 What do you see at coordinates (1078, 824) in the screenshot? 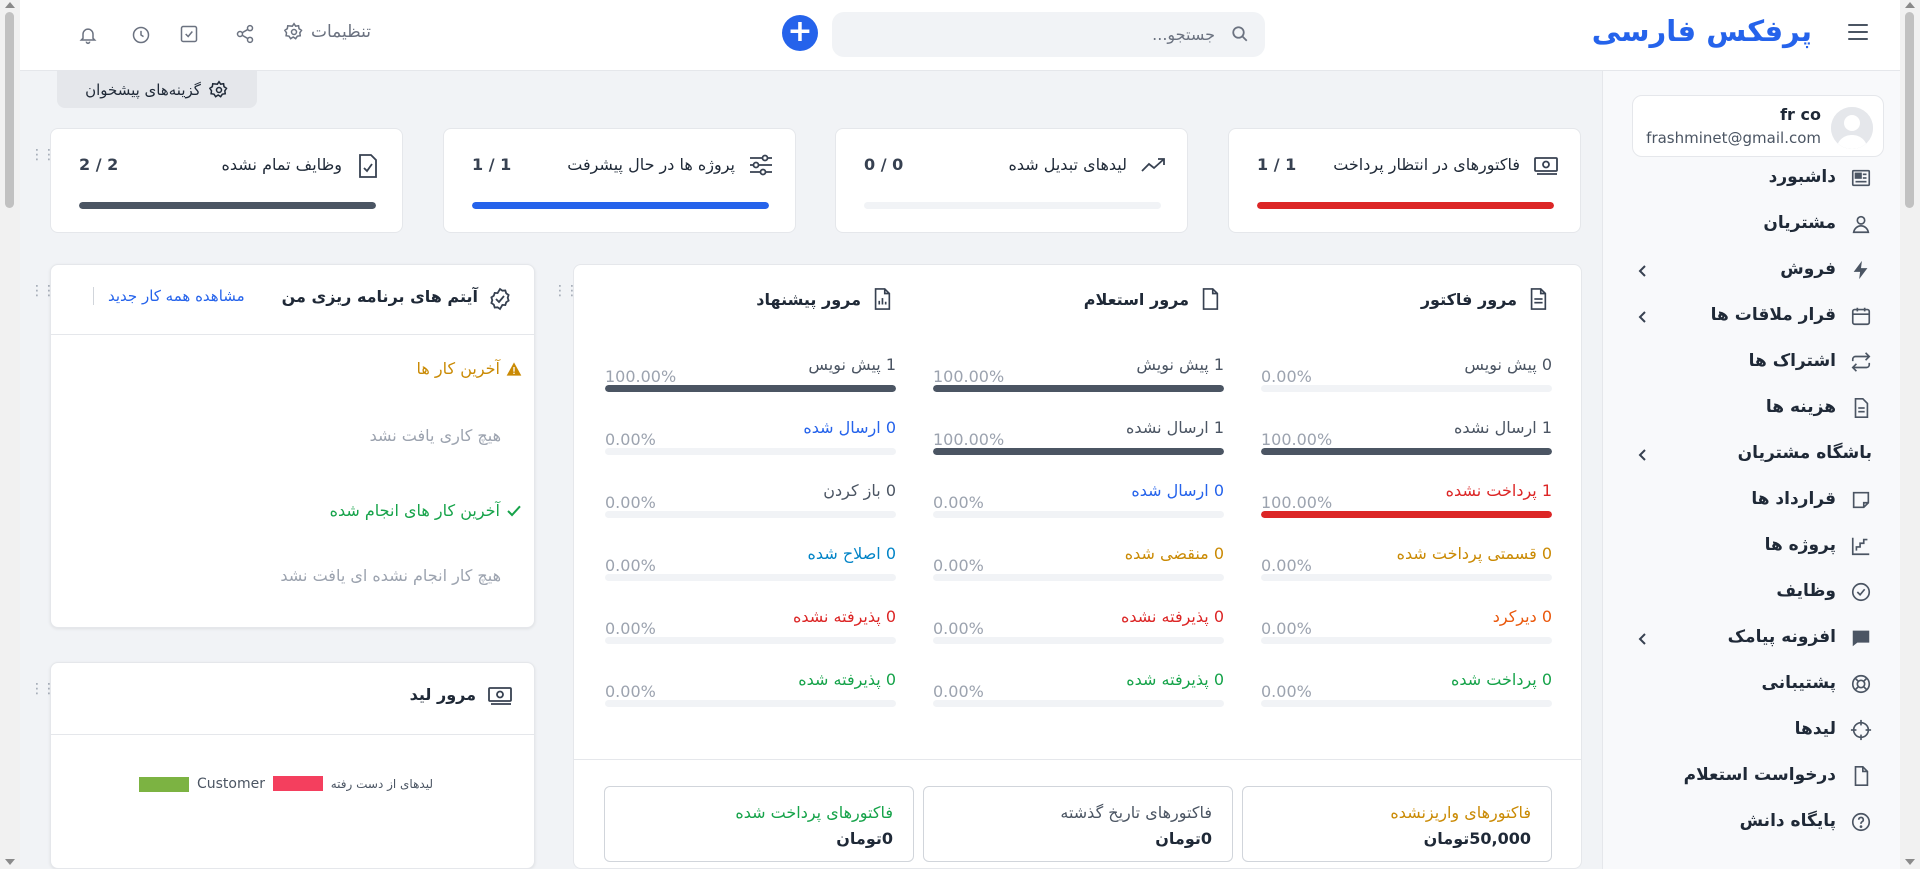
I see `summary-card-overdue-invoices: فاکتورهای تاریخ گذشته 0تومان` at bounding box center [1078, 824].